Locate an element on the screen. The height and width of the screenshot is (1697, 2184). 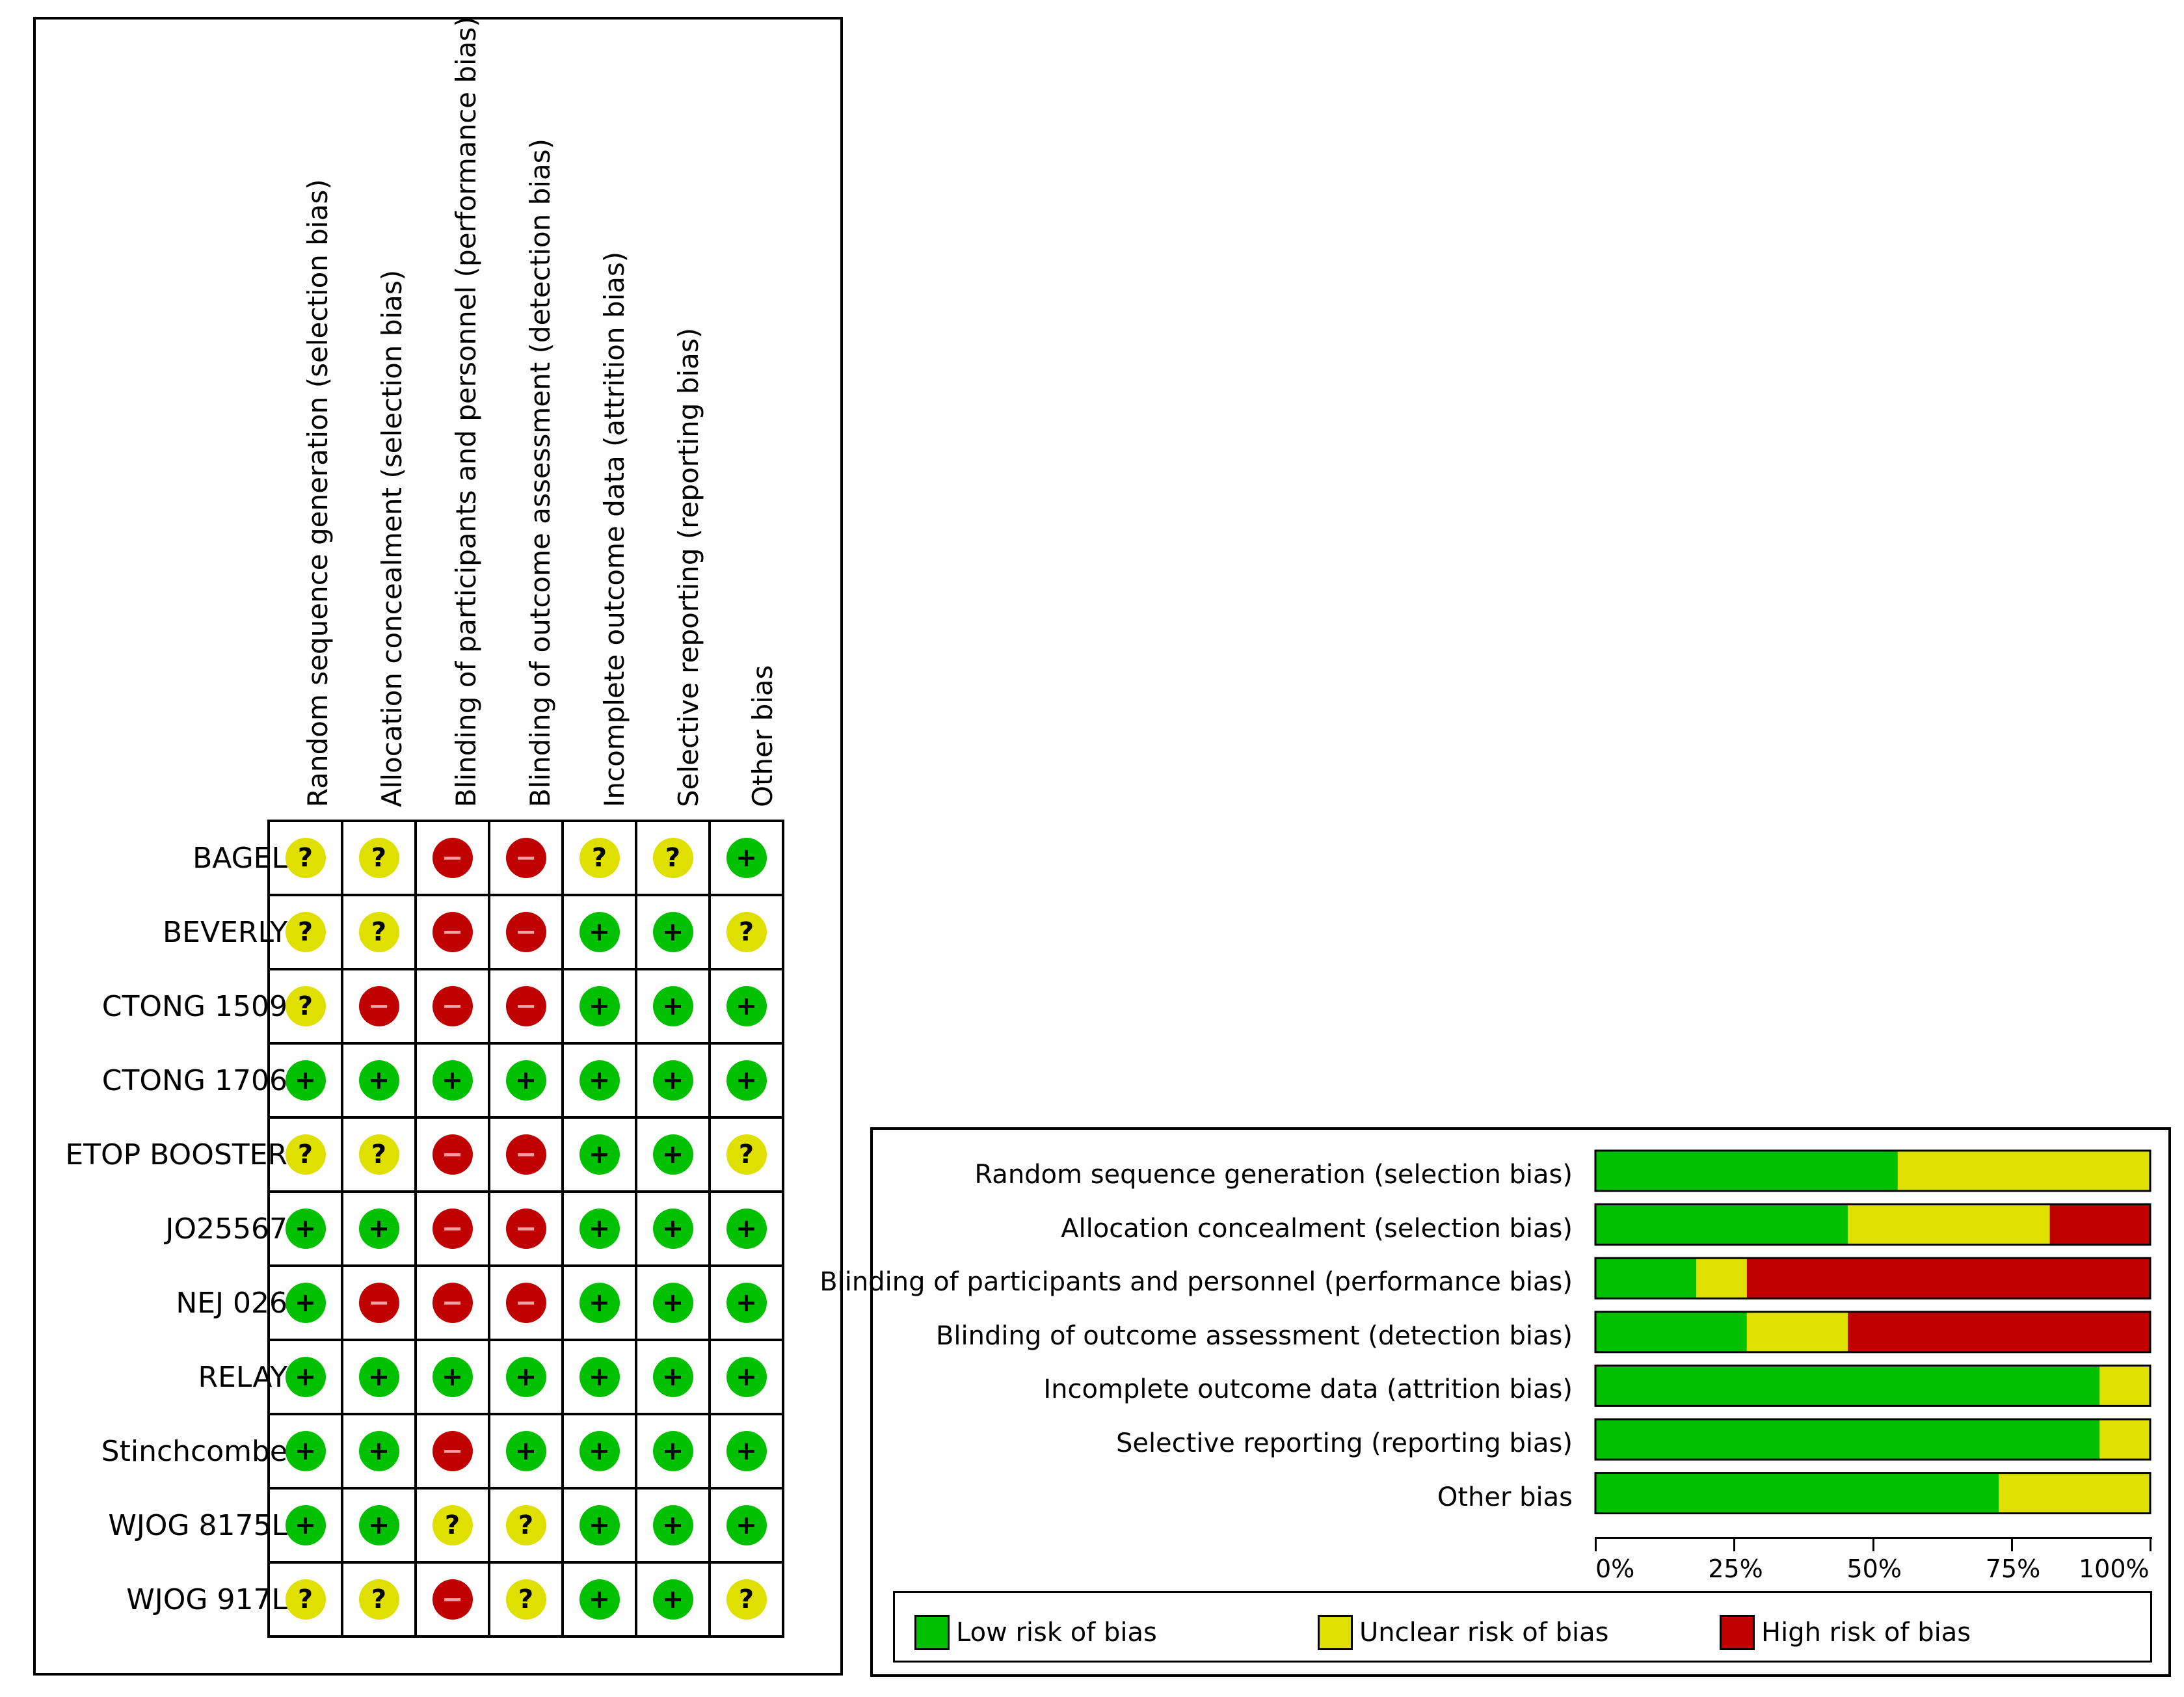
bar-segment-high-risk-of-bias is located at coordinates (1999, 1331).